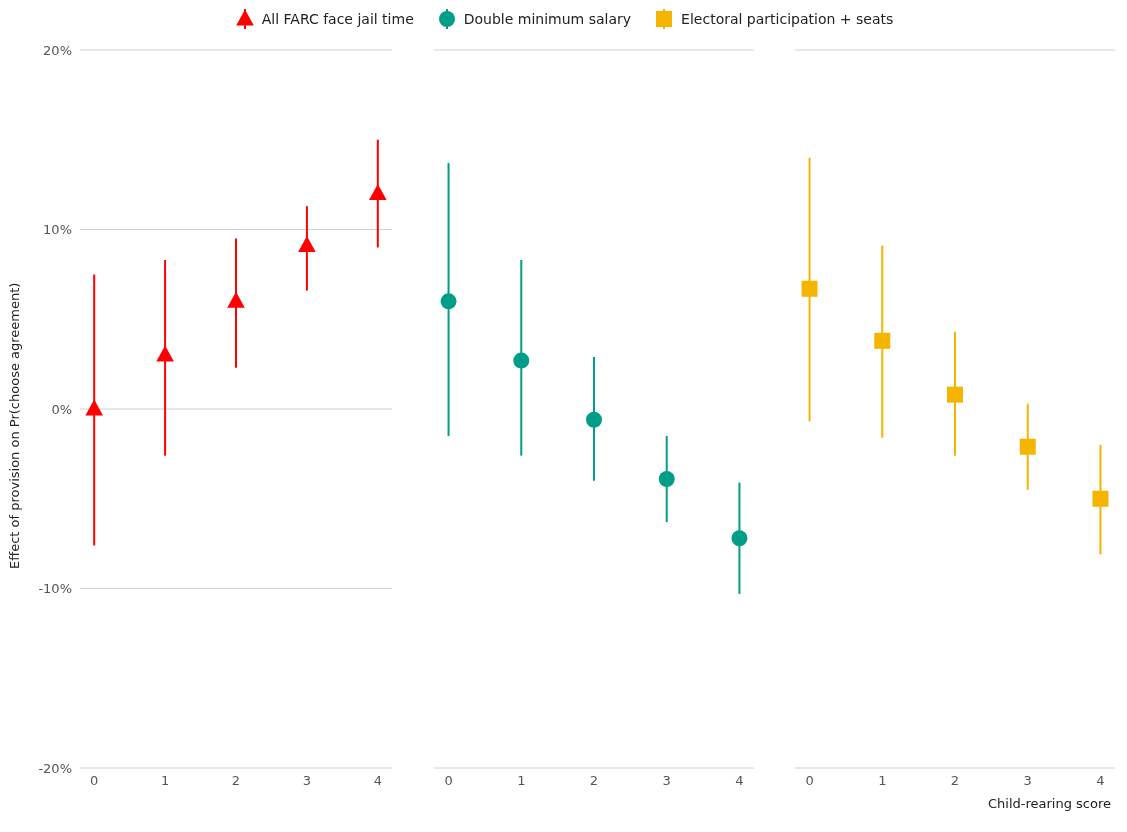 This screenshot has width=1127, height=832. What do you see at coordinates (14, 425) in the screenshot?
I see `y-axis-title: Effect of provision on Pr(choose agreement)` at bounding box center [14, 425].